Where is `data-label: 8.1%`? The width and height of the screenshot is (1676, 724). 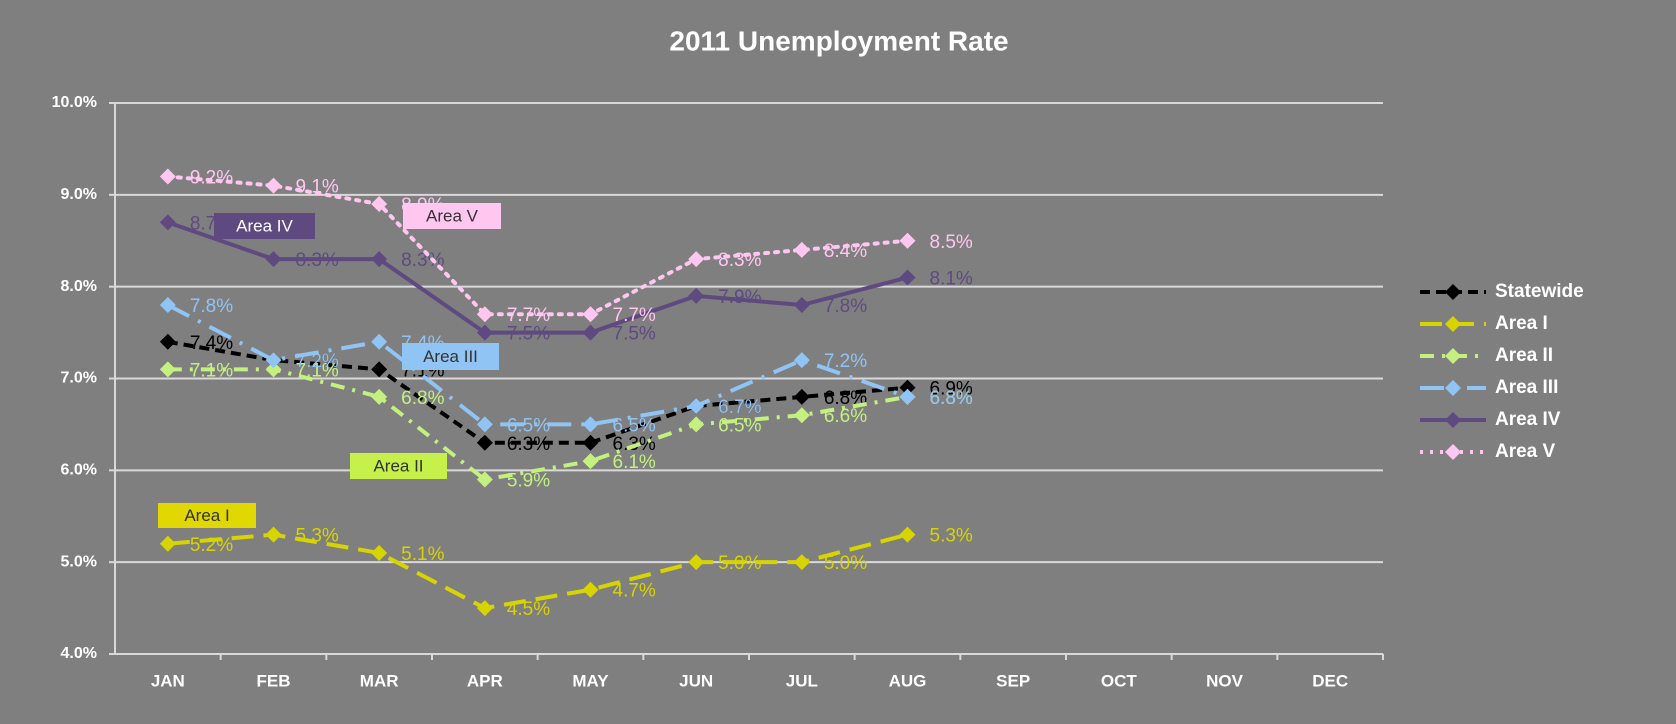
data-label: 8.1% is located at coordinates (951, 278).